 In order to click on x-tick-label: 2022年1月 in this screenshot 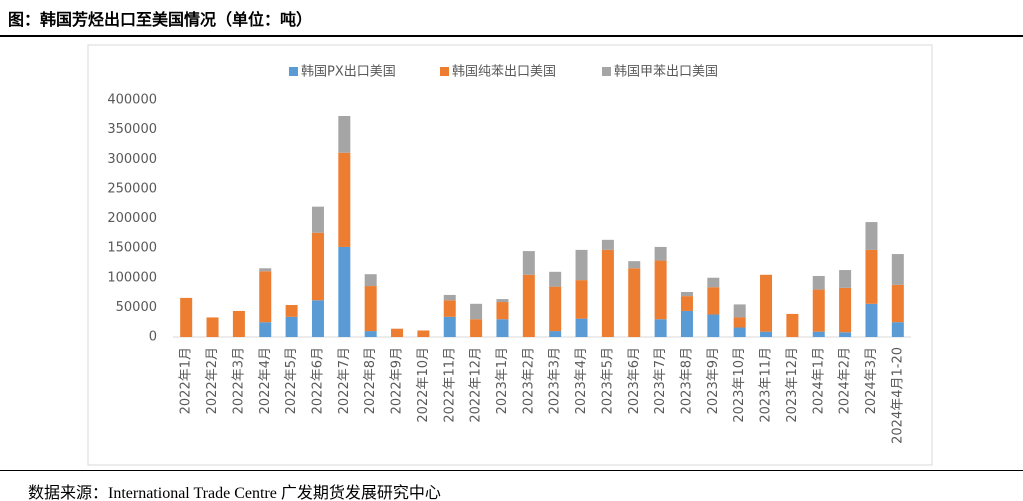, I will do `click(186, 380)`.